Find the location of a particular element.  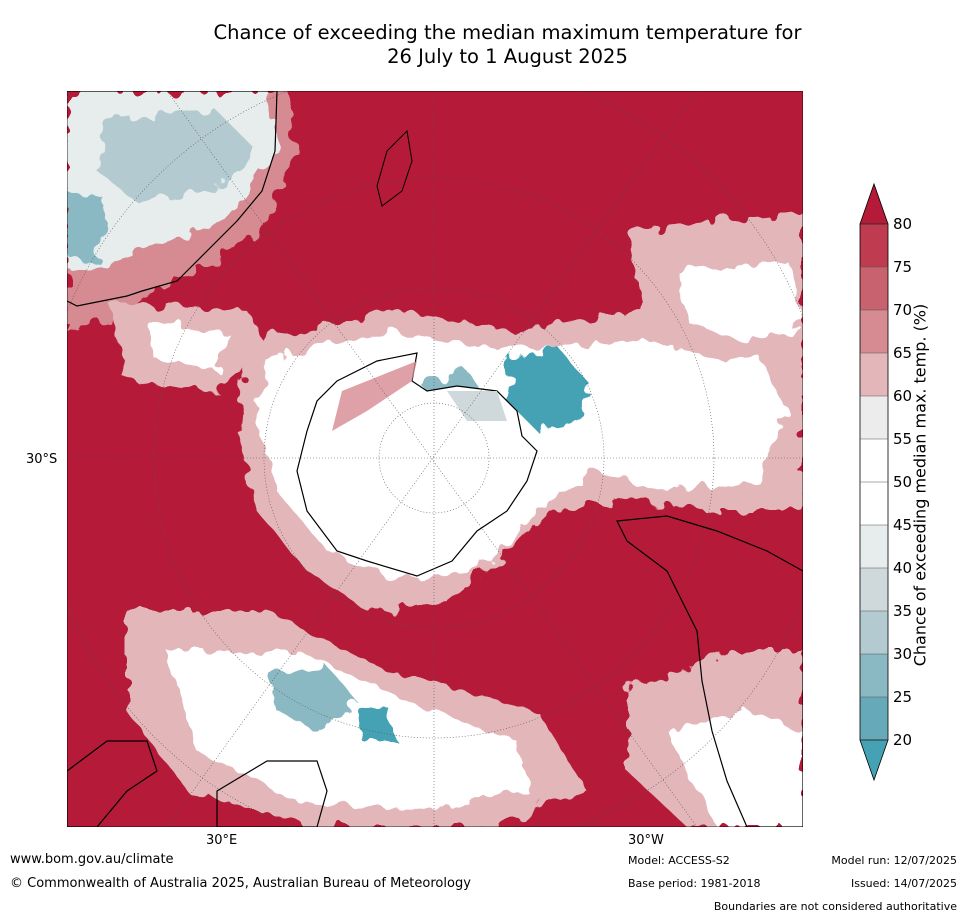

colorbar-tick-label: 20 is located at coordinates (902, 740).